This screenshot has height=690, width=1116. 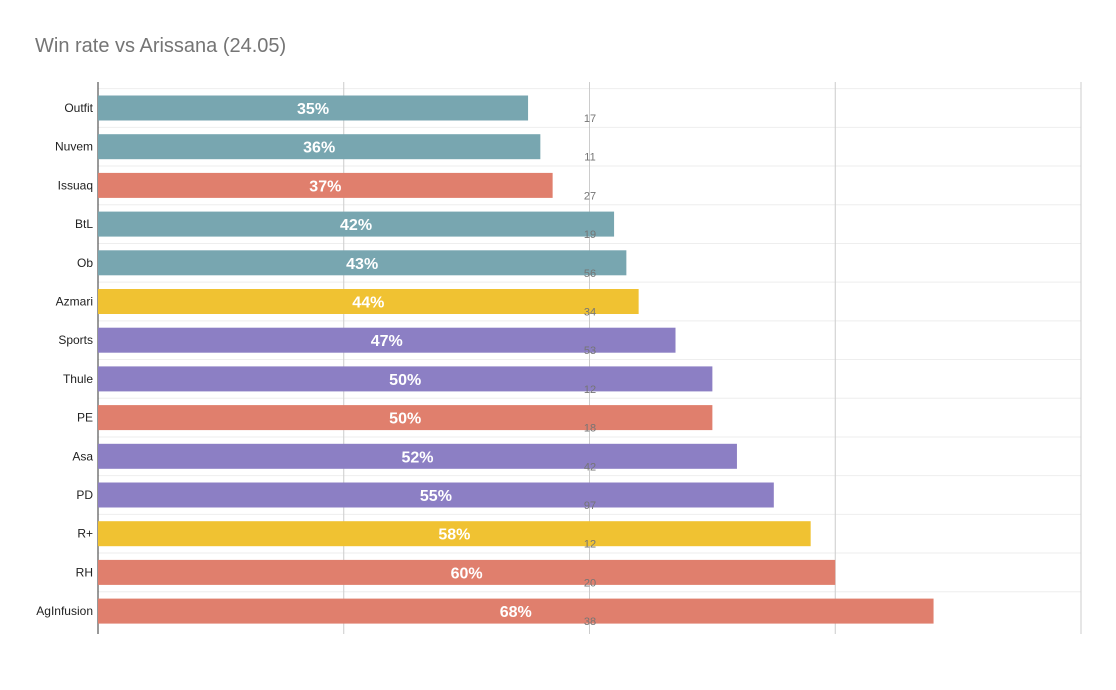 I want to click on category-label: RH, so click(x=84, y=572).